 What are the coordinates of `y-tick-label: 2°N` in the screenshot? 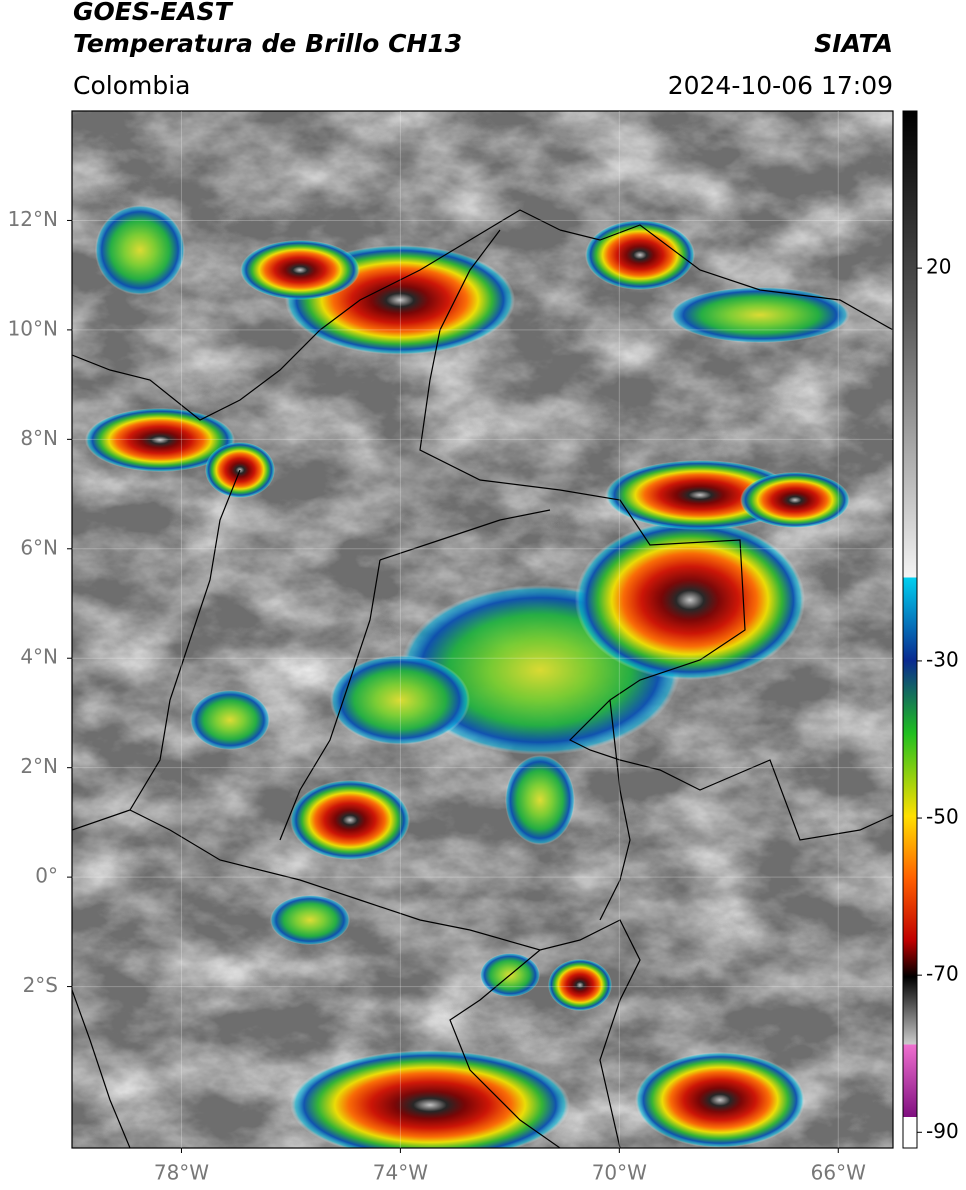 It's located at (39, 766).